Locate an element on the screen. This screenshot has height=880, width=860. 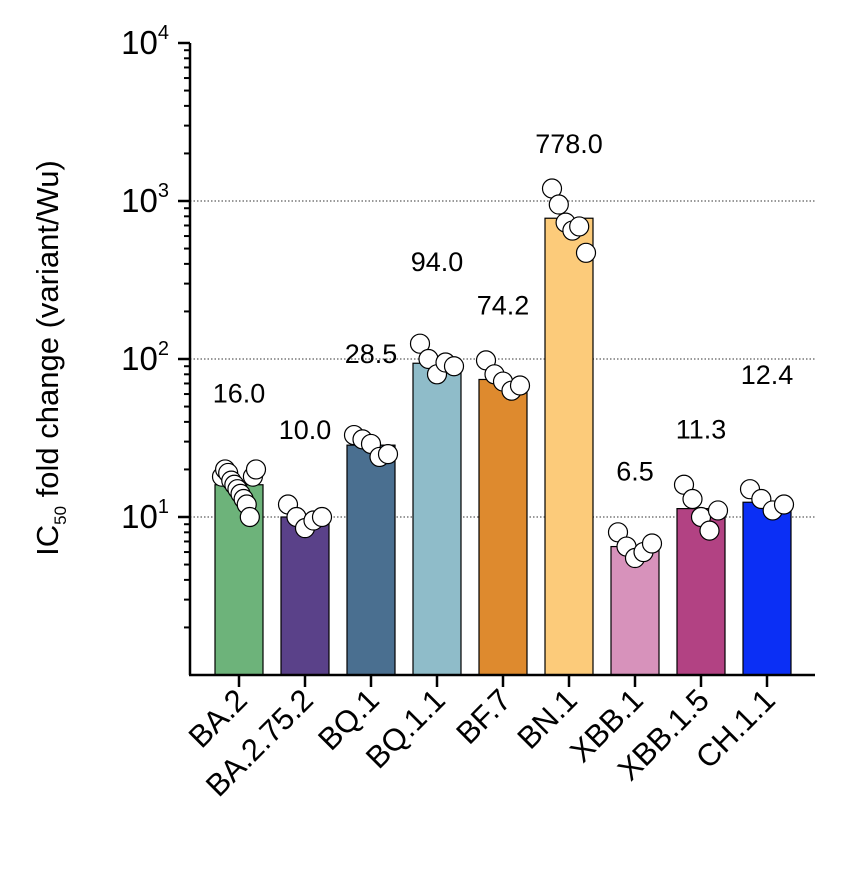
y-tick-label: 10⁴ is located at coordinates (145, 41).